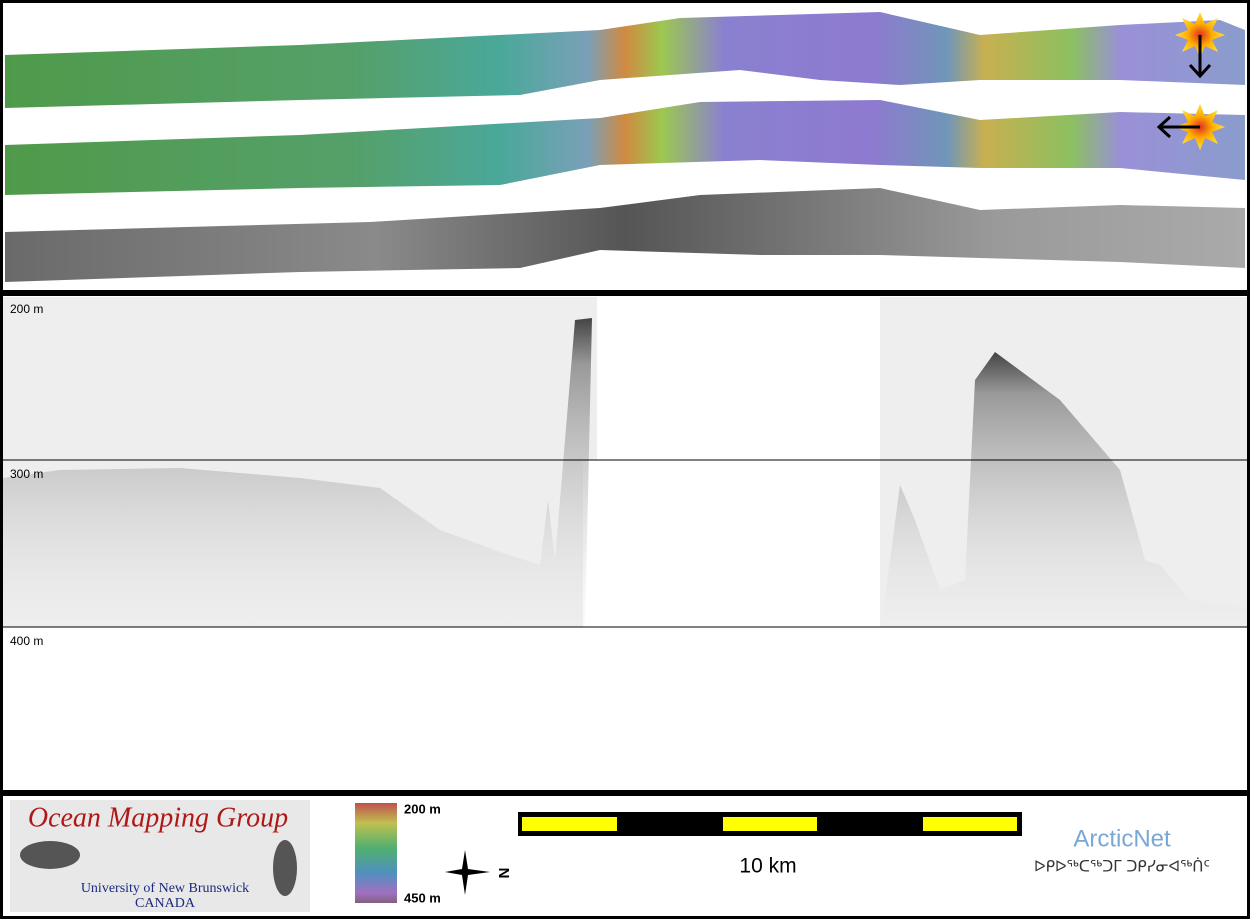 The width and height of the screenshot is (1250, 919). What do you see at coordinates (422, 897) in the screenshot?
I see `colorbar-label: 450 m` at bounding box center [422, 897].